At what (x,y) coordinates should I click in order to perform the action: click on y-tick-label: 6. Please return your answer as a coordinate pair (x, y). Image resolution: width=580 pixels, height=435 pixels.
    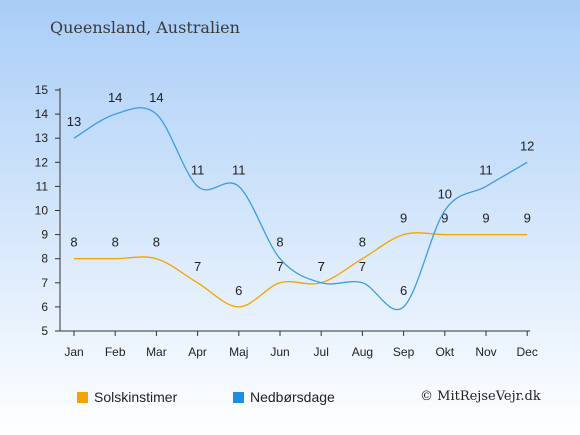
    Looking at the image, I should click on (44, 307).